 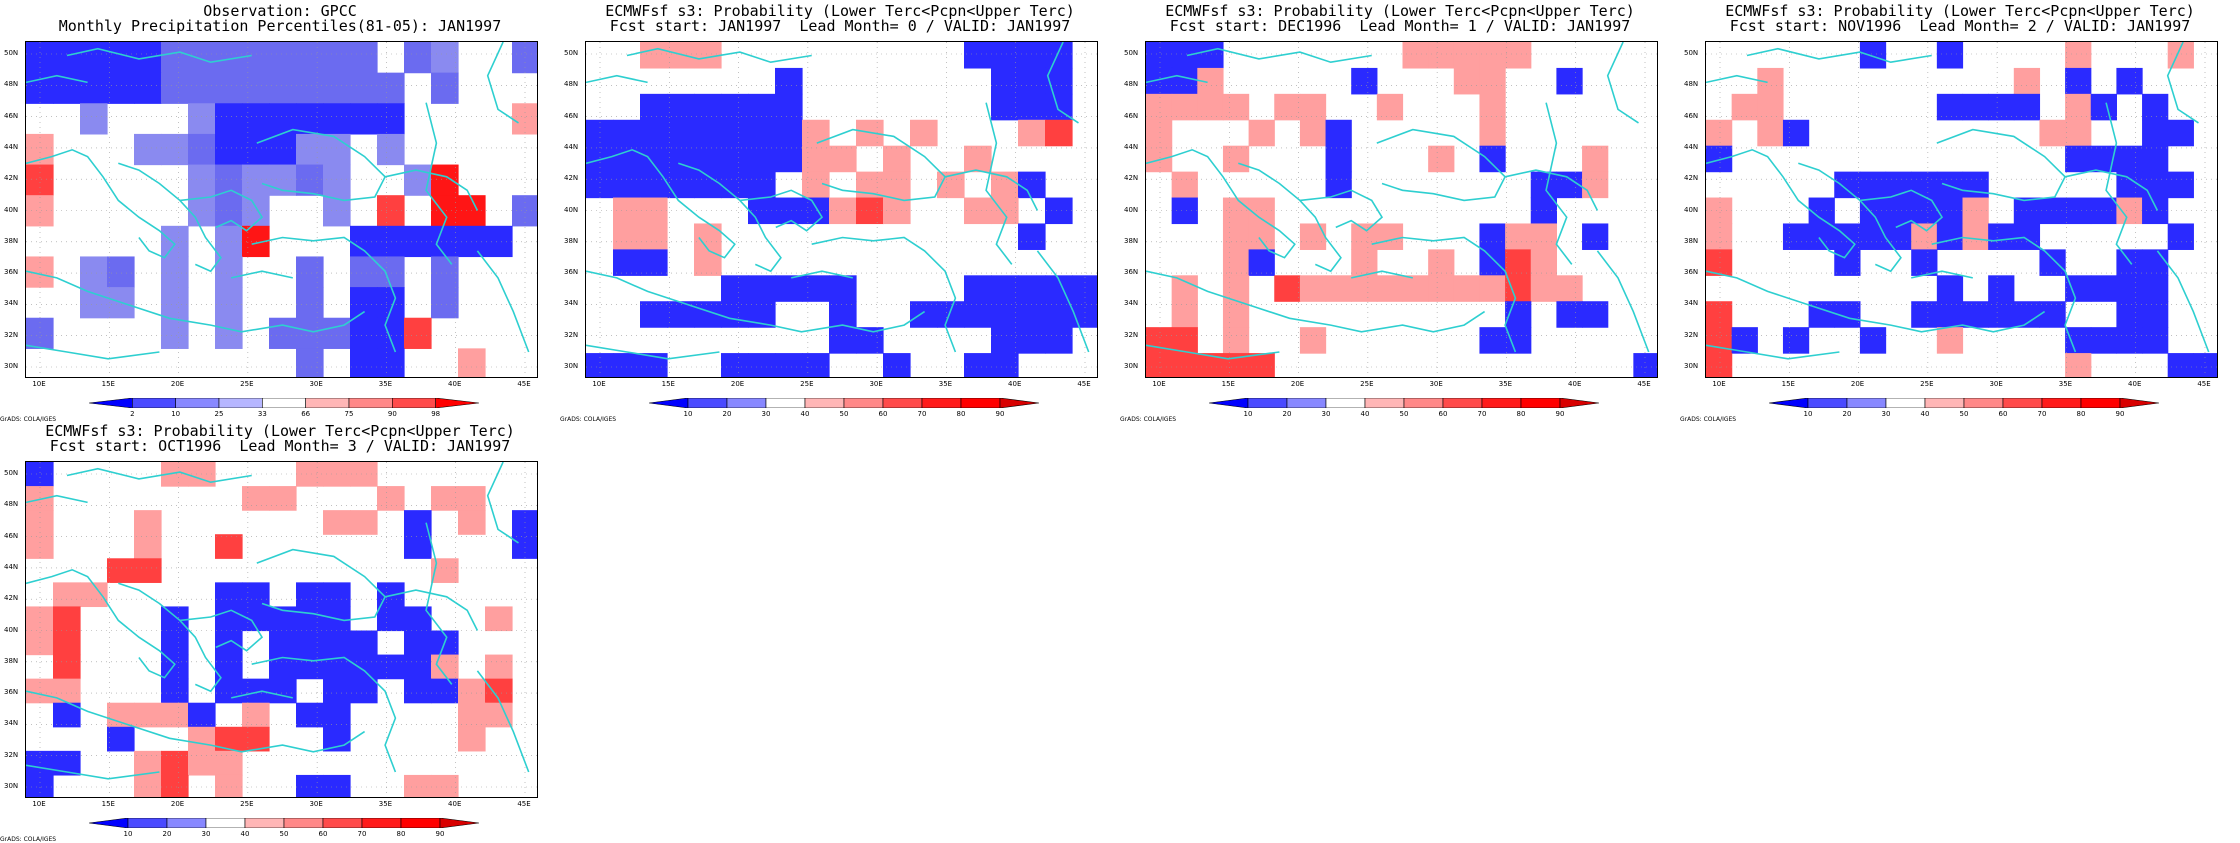 What do you see at coordinates (247, 384) in the screenshot?
I see `lon-label: 25E` at bounding box center [247, 384].